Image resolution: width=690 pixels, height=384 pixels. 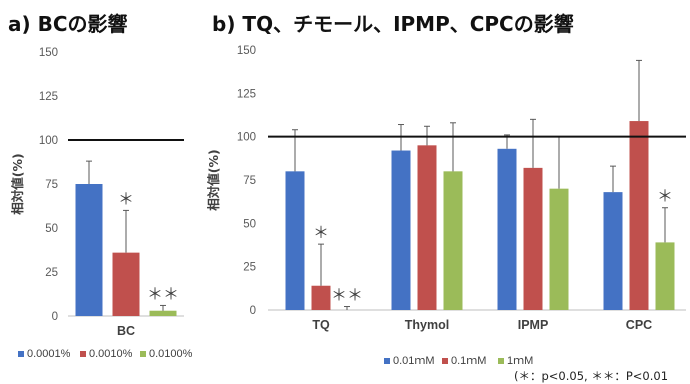 What do you see at coordinates (171, 354) in the screenshot?
I see `chart-a-legend-label: 0.0100%` at bounding box center [171, 354].